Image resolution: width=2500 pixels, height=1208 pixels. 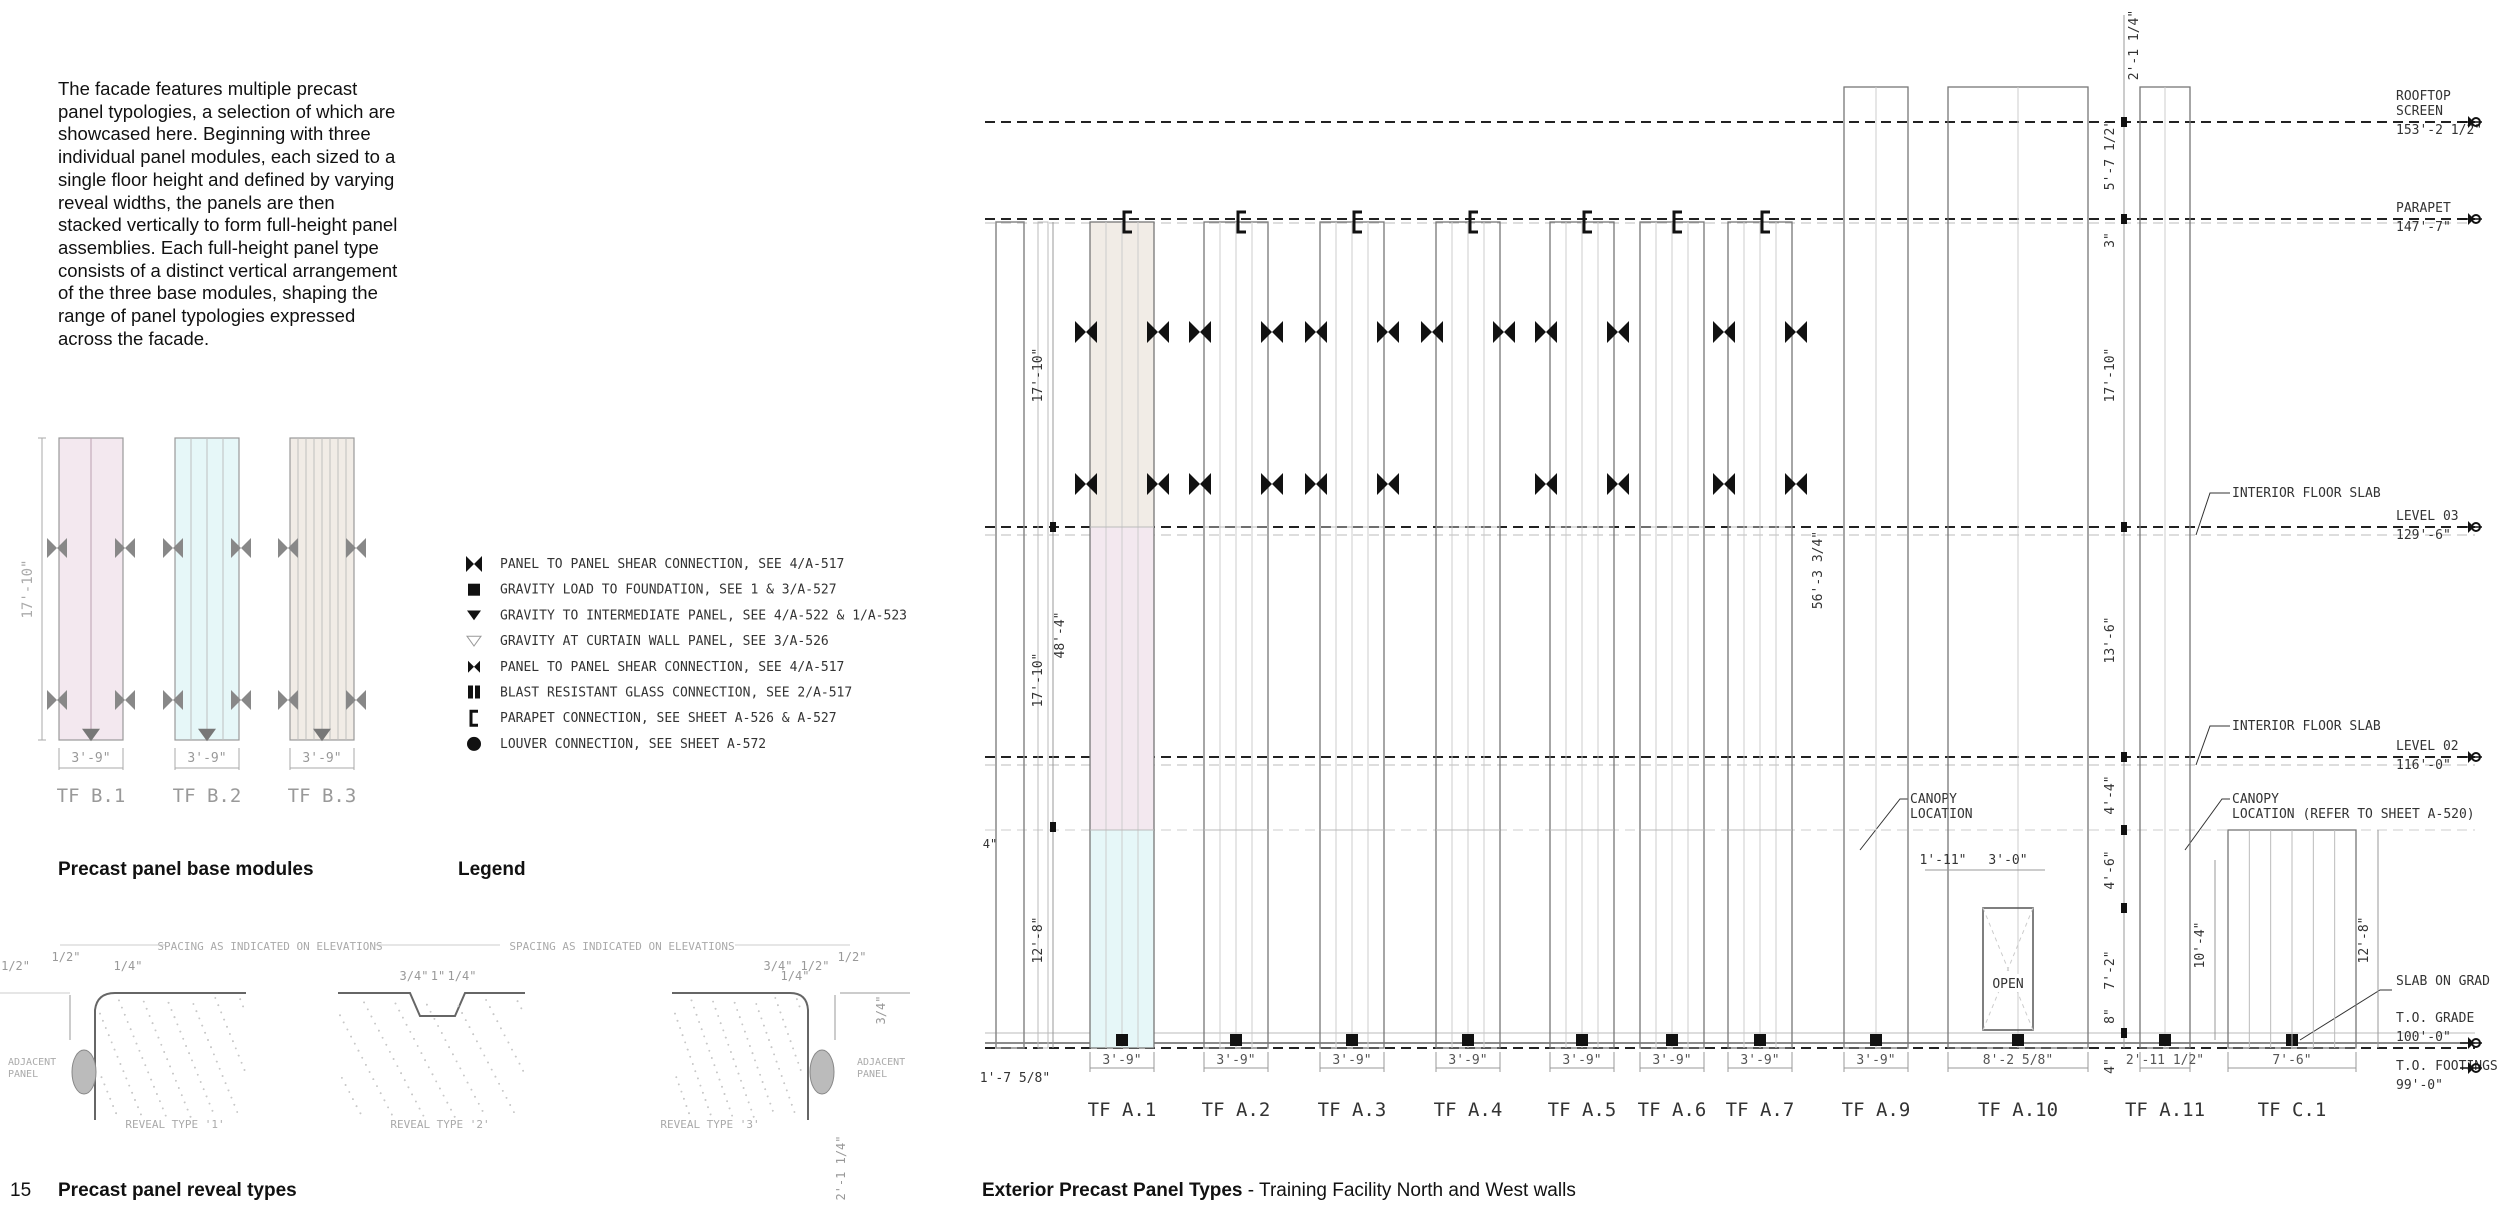 I want to click on panel-5: 3'-9" TF A.5, so click(x=1582, y=665).